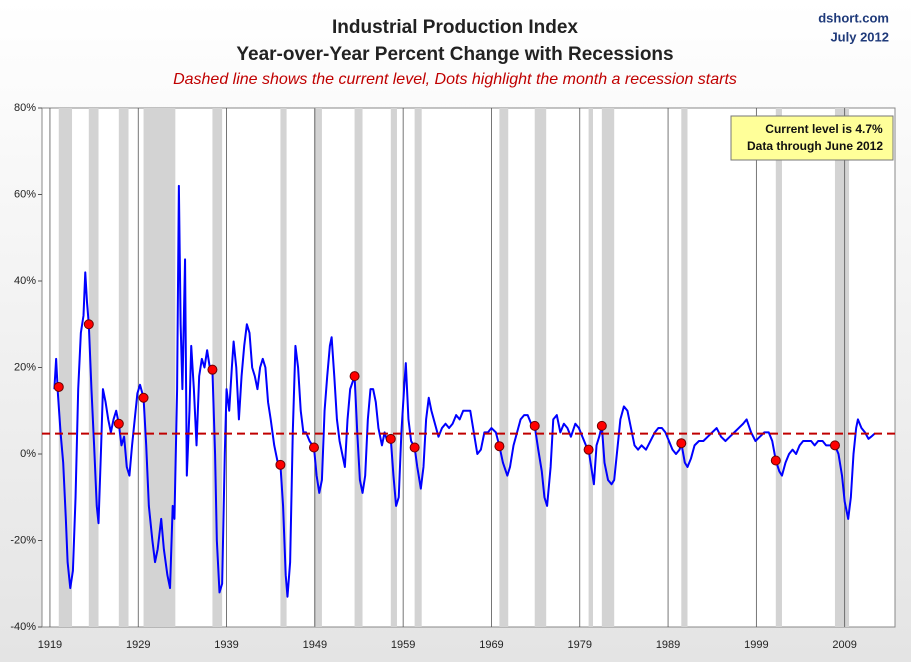 The width and height of the screenshot is (911, 662). What do you see at coordinates (580, 645) in the screenshot?
I see `x-tick-label: 1979` at bounding box center [580, 645].